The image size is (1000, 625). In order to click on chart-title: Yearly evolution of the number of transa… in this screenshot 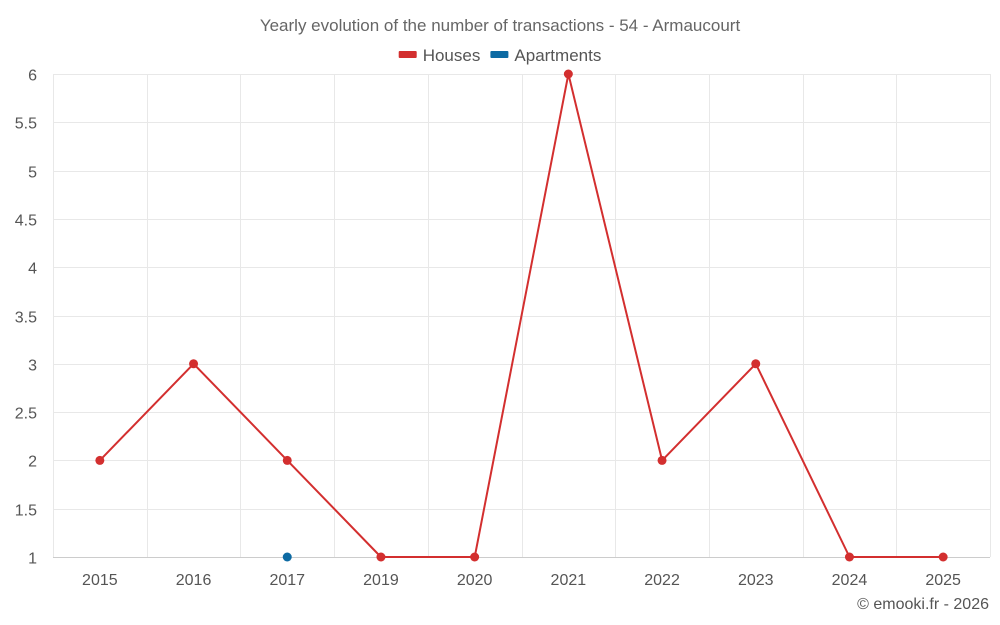, I will do `click(500, 25)`.